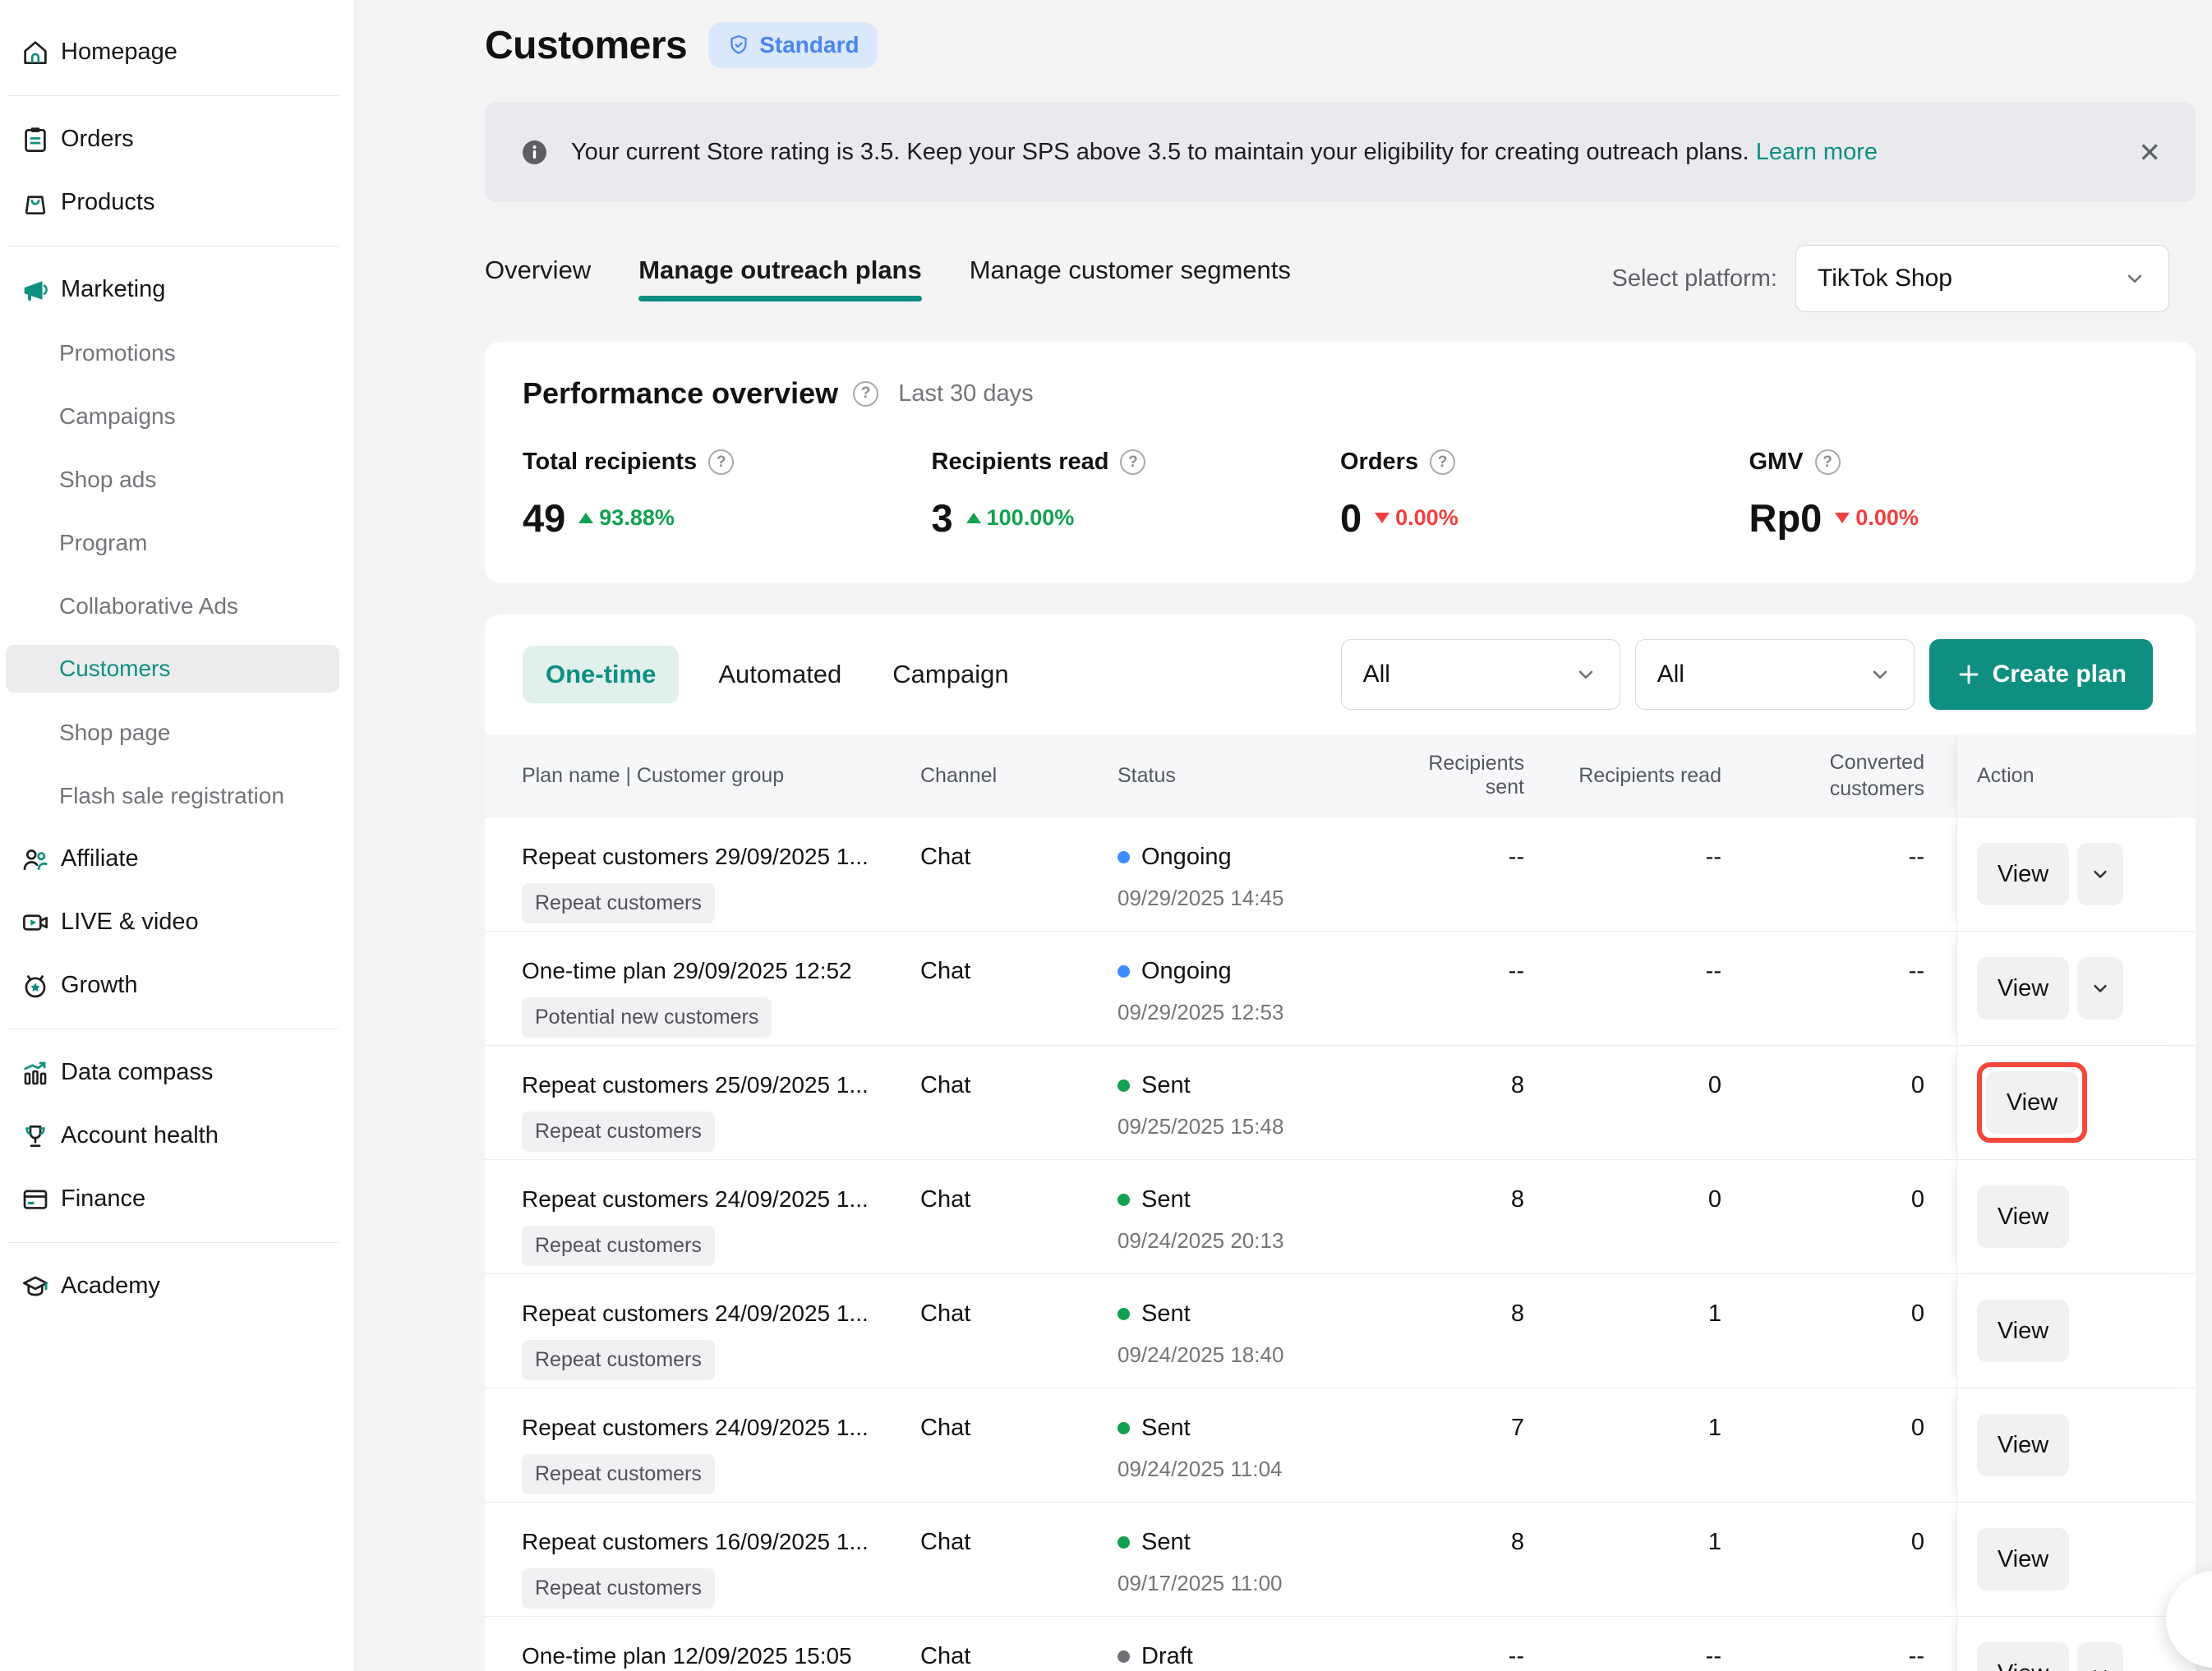 This screenshot has width=2212, height=1671. Describe the element at coordinates (1201, 1354) in the screenshot. I see `status-date: 09/24/2025 18:40` at that location.